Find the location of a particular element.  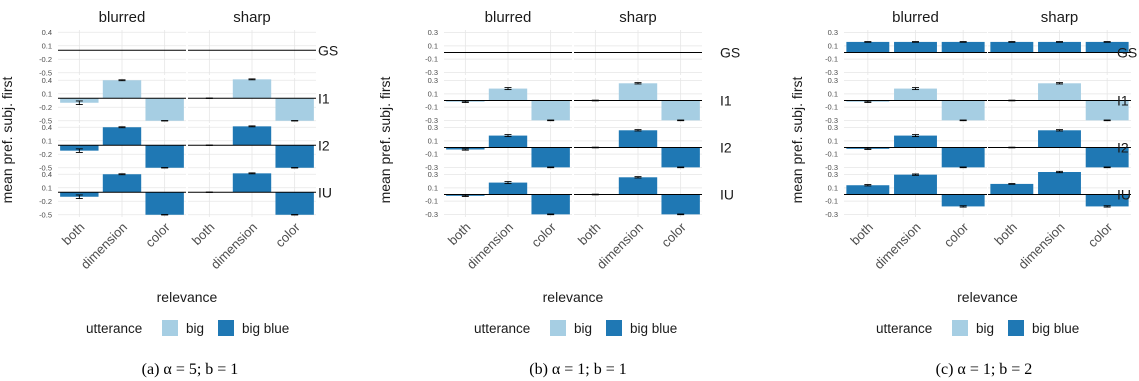

bar-I1-sharp-dimension is located at coordinates (252, 89).